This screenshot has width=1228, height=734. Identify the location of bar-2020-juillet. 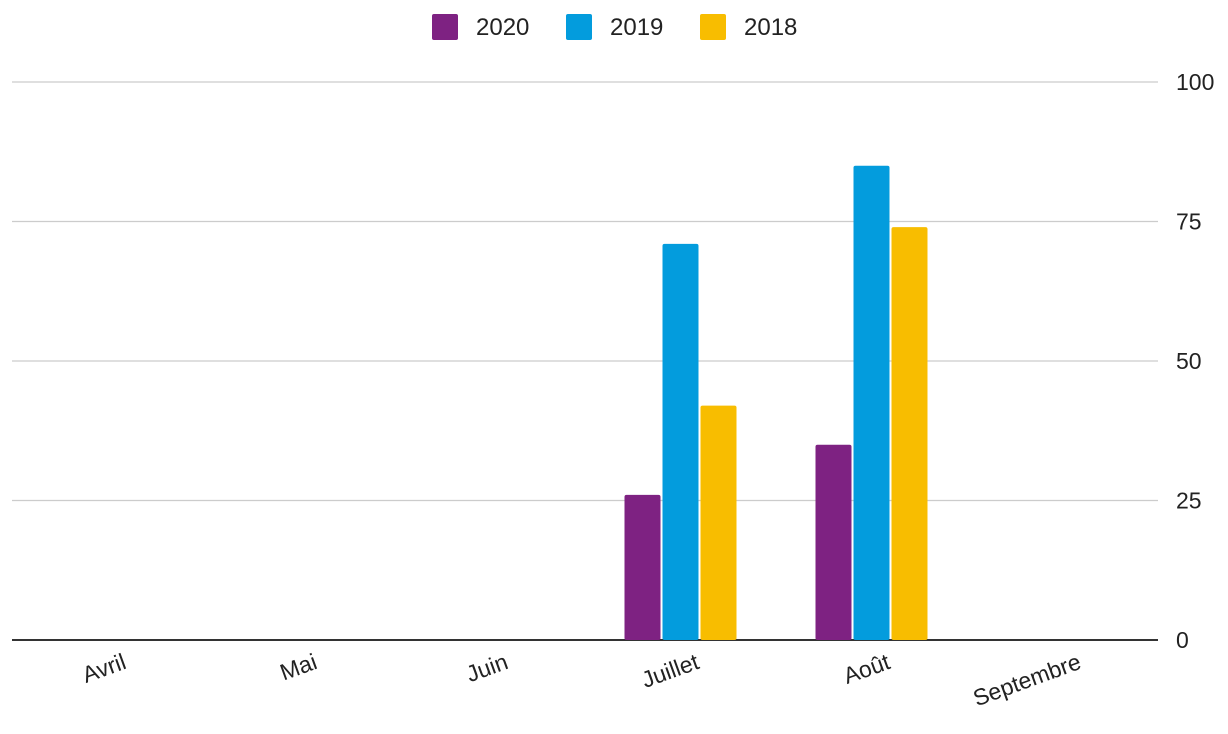
(642, 567).